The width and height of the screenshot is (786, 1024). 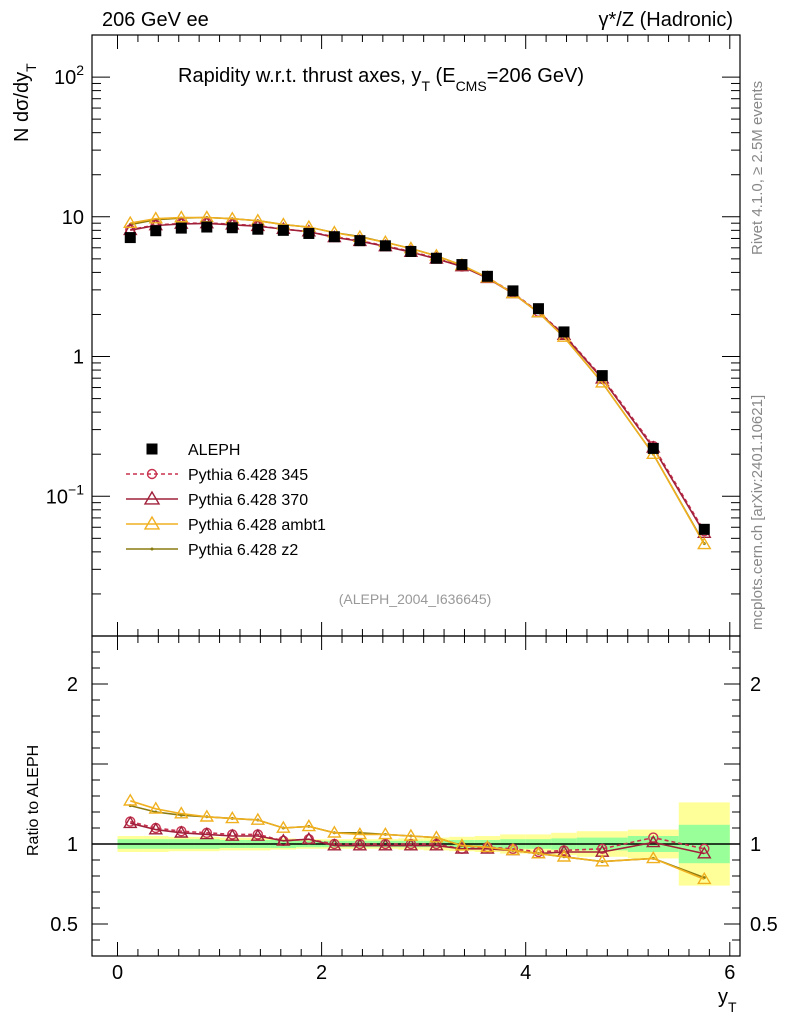 What do you see at coordinates (299, 76) in the screenshot?
I see `title-main: Rapidity w.r.t. thrust axes, y` at bounding box center [299, 76].